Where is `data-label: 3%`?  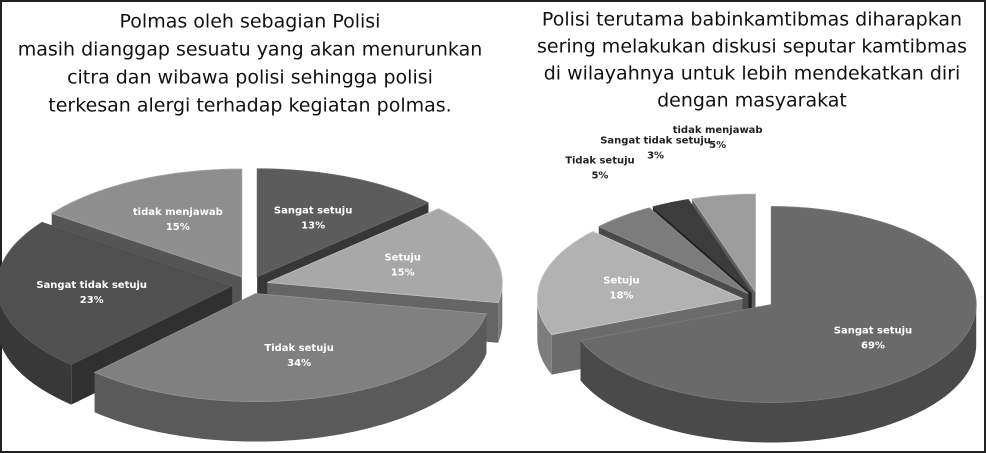
data-label: 3% is located at coordinates (655, 156).